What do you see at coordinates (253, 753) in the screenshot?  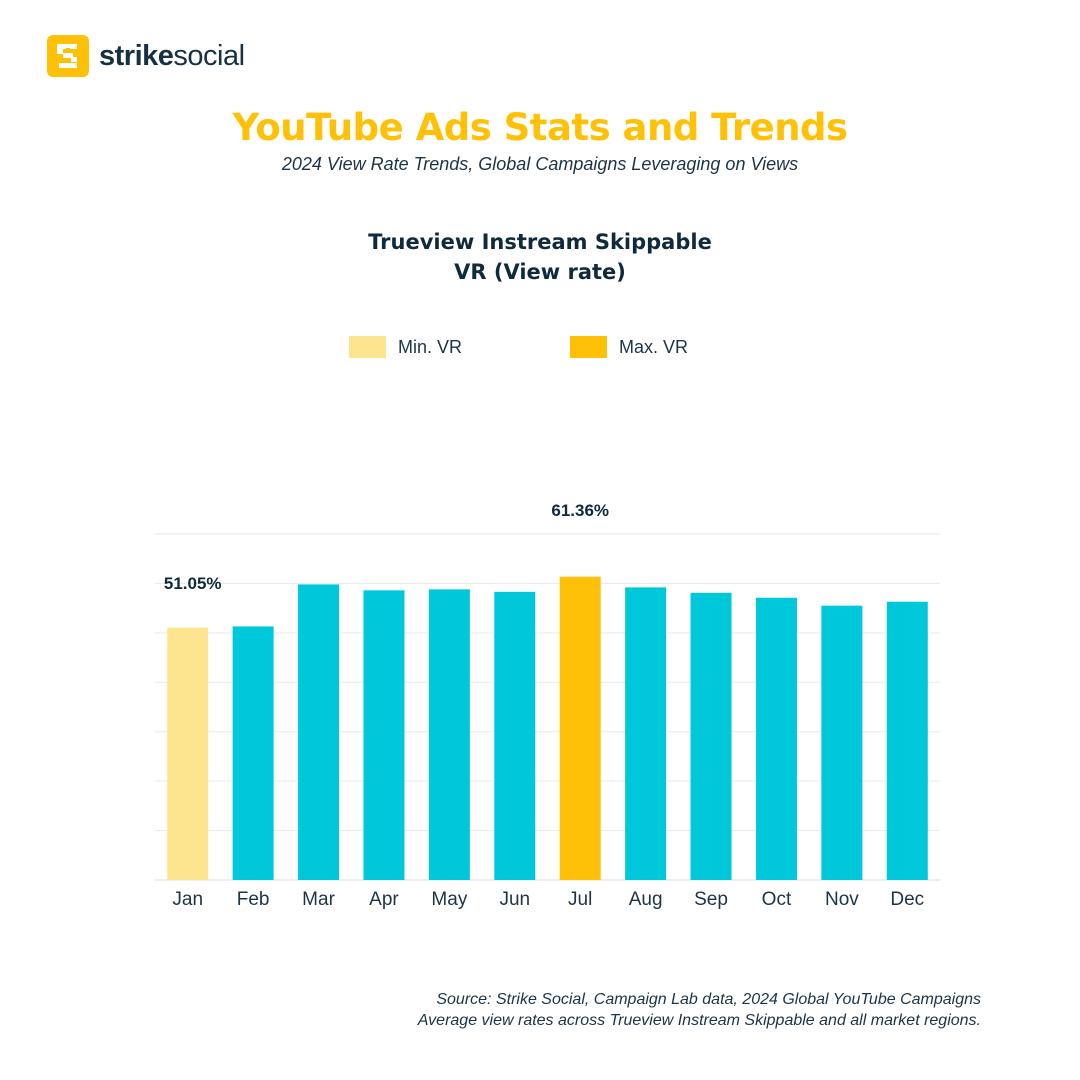 I see `bar-feb` at bounding box center [253, 753].